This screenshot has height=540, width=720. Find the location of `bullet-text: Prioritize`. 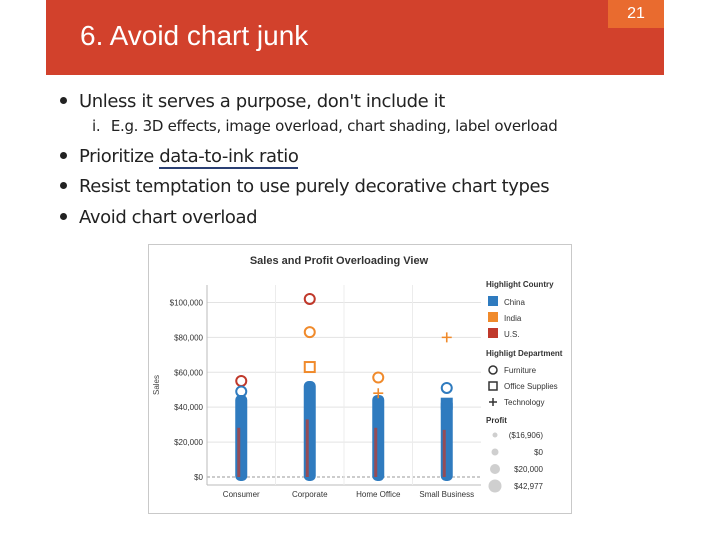

bullet-text: Prioritize is located at coordinates (119, 156).